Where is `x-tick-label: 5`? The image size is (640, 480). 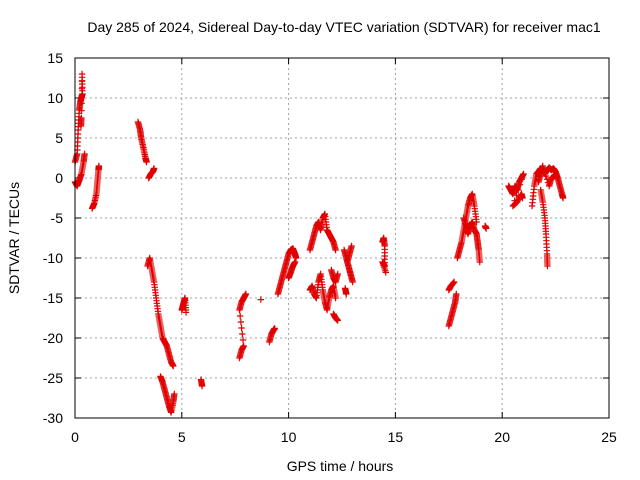 x-tick-label: 5 is located at coordinates (182, 437).